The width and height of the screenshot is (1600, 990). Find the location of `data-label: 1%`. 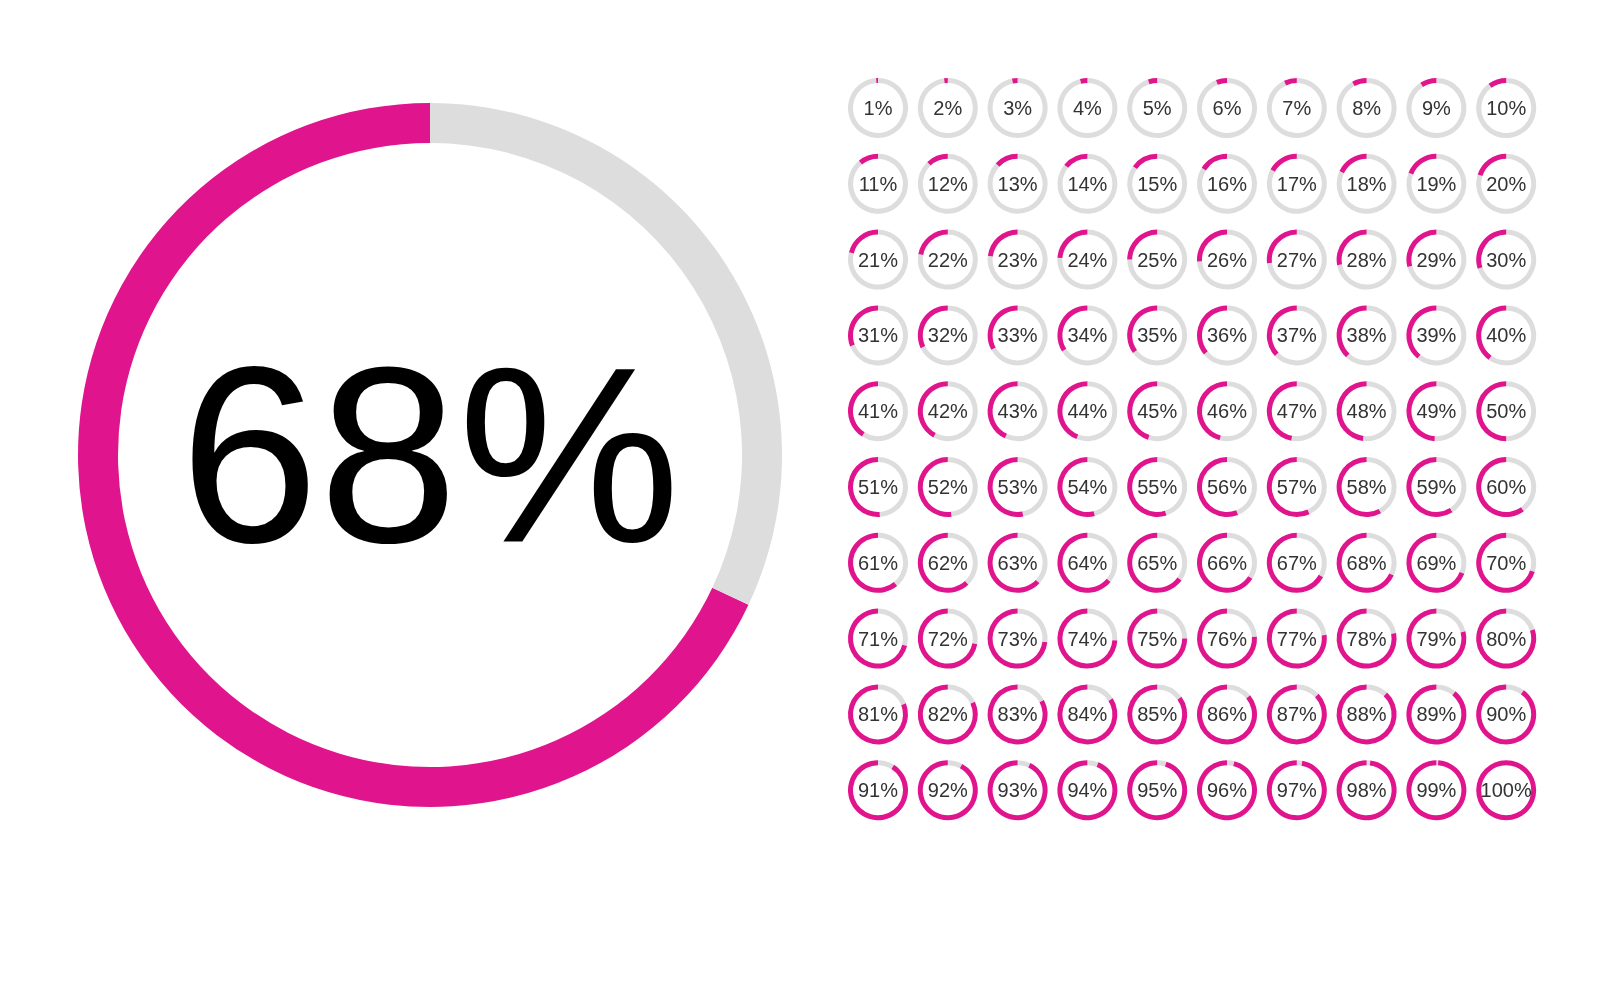

data-label: 1% is located at coordinates (878, 108).